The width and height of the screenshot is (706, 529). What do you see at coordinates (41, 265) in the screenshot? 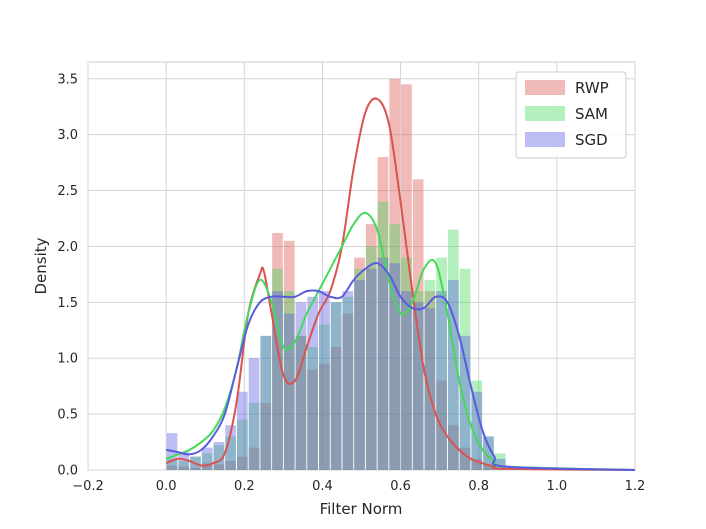
I see `y-axis-label: Density` at bounding box center [41, 265].